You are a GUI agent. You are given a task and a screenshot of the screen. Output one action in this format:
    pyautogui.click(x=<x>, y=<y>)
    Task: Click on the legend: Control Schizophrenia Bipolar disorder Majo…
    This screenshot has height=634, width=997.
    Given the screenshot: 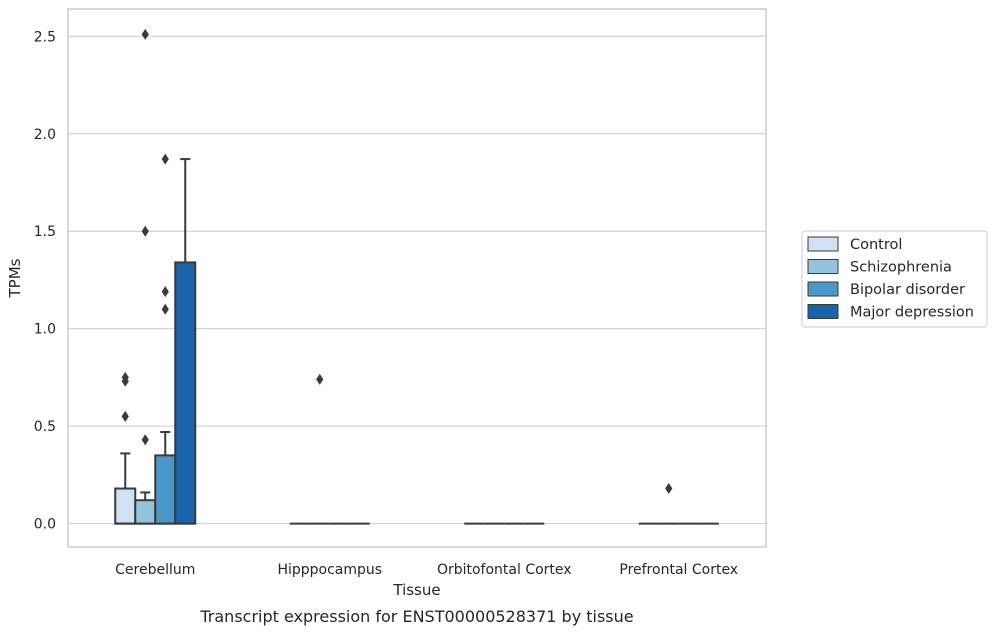 What is the action you would take?
    pyautogui.click(x=894, y=279)
    